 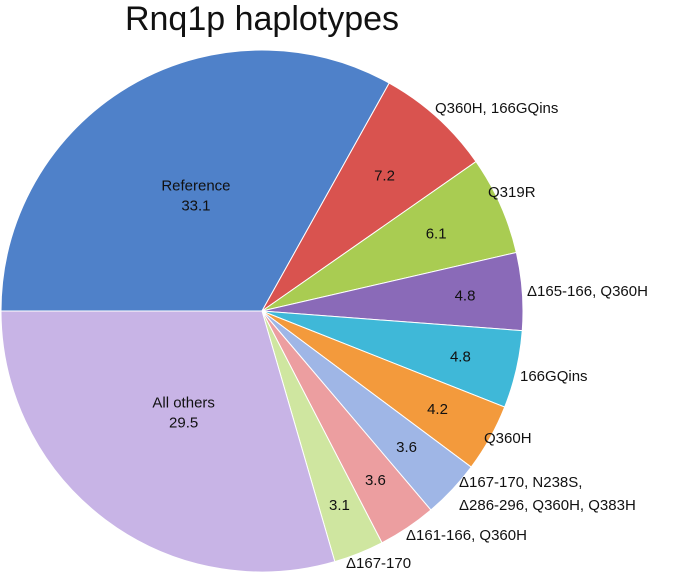 What do you see at coordinates (183, 402) in the screenshot?
I see `slice-label-all-others: All others` at bounding box center [183, 402].